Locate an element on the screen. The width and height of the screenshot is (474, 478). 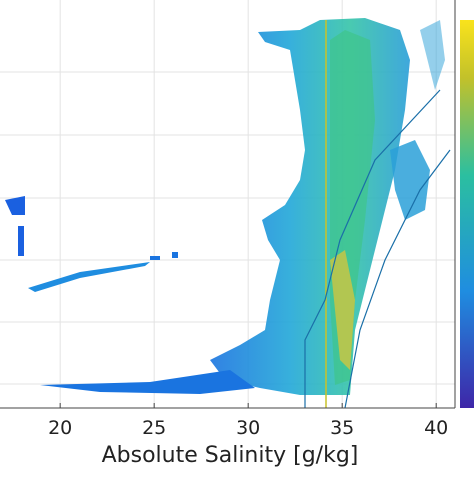
x-tick-label: 20 is located at coordinates (60, 428).